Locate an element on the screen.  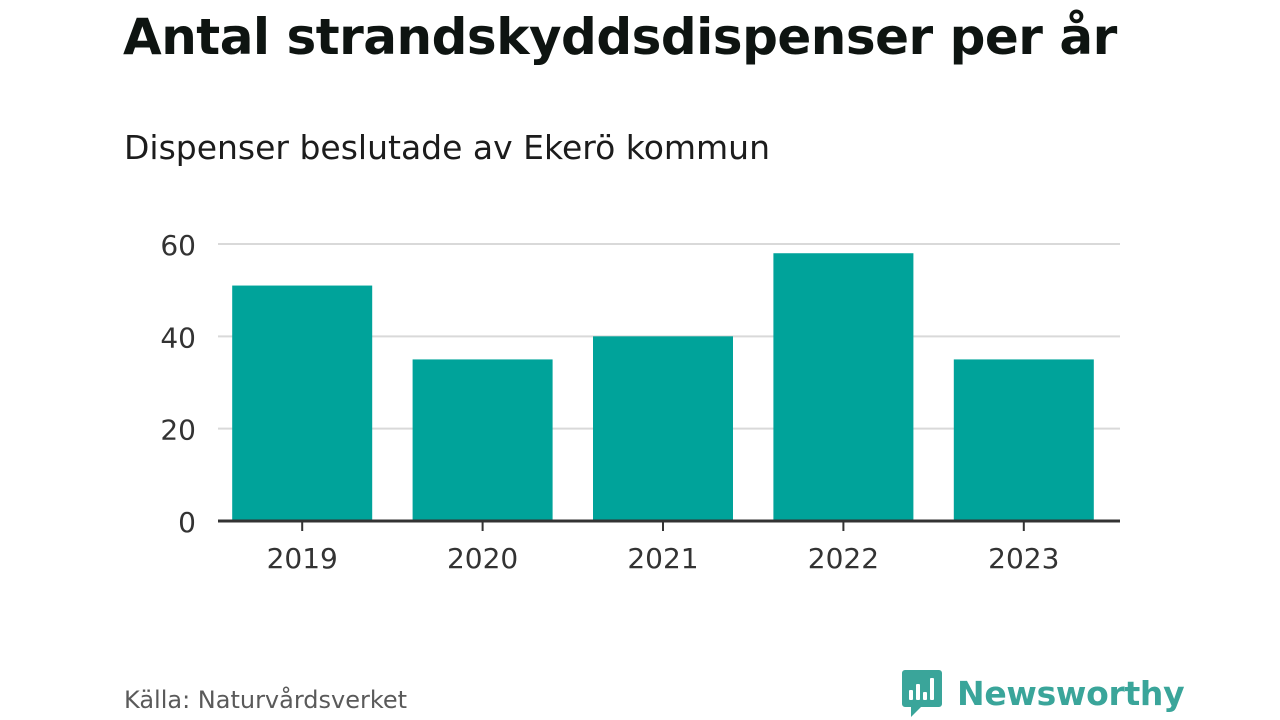
bar-2023 is located at coordinates (1023, 440).